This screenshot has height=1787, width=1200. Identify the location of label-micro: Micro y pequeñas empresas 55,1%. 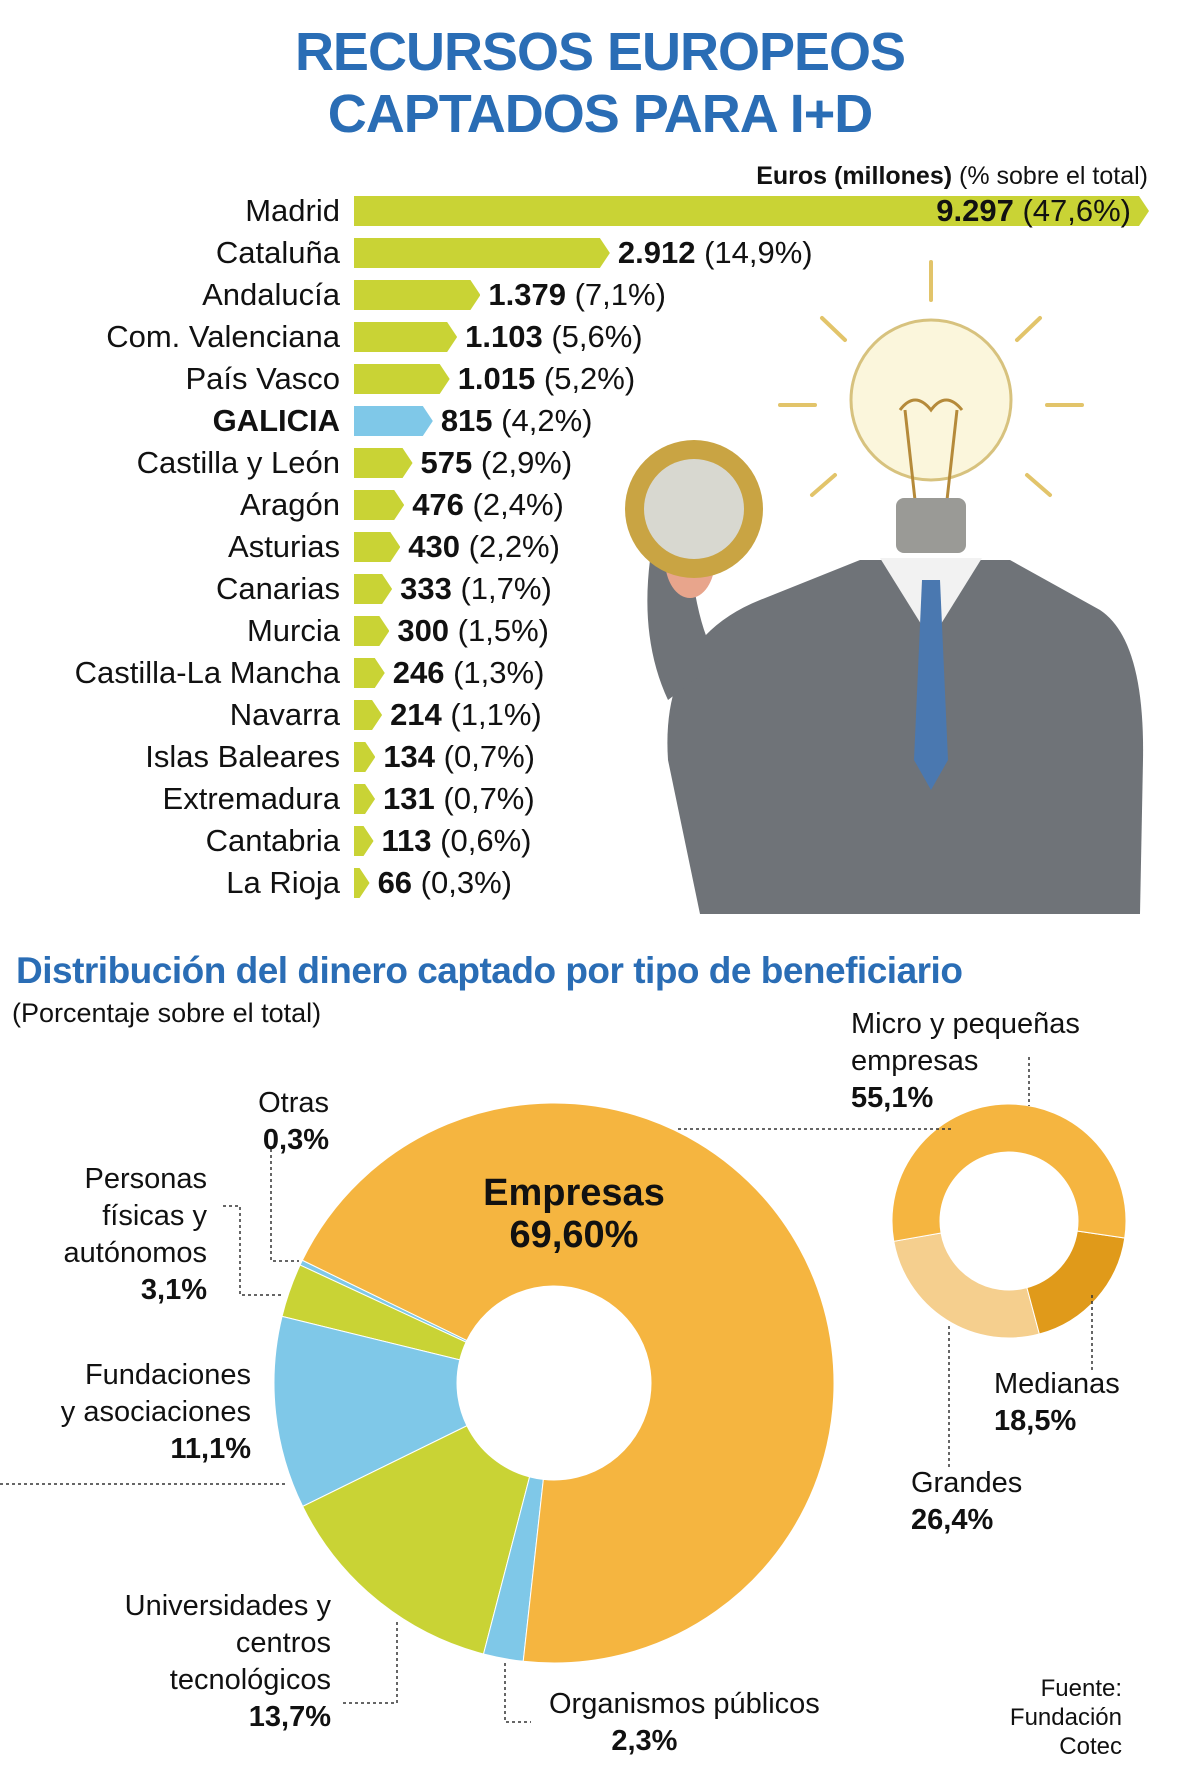
(965, 1061).